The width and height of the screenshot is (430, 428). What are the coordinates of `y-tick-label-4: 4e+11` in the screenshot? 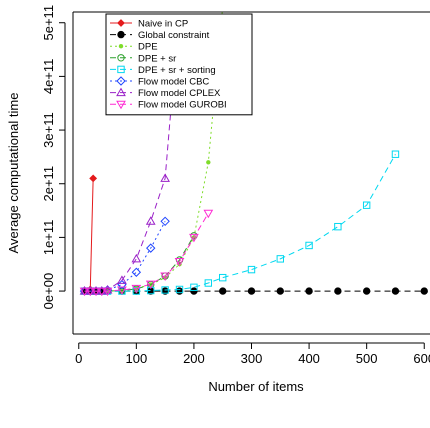 It's located at (48, 77).